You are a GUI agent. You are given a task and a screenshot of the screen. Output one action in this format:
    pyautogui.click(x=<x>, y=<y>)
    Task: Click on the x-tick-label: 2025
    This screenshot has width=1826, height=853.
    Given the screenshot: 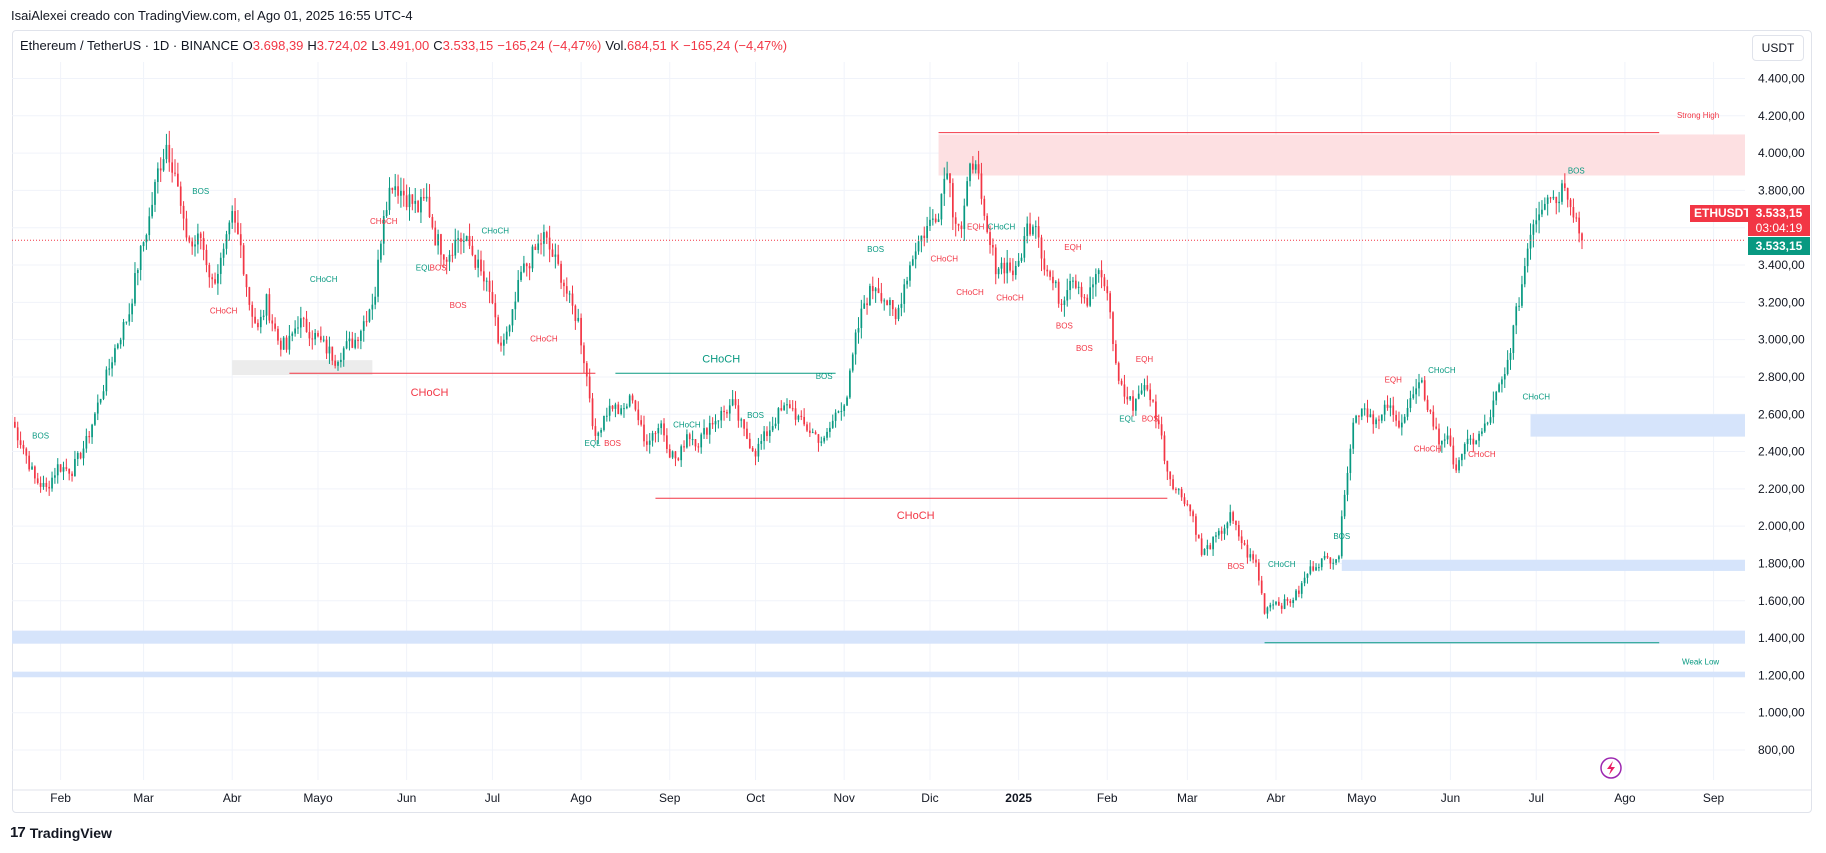 What is the action you would take?
    pyautogui.click(x=1018, y=798)
    